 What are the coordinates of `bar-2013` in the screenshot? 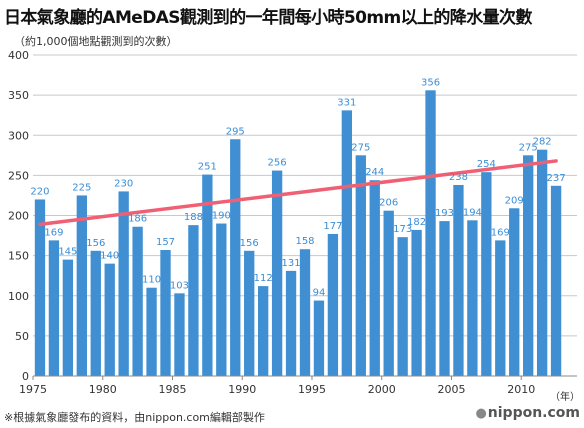 It's located at (556, 280).